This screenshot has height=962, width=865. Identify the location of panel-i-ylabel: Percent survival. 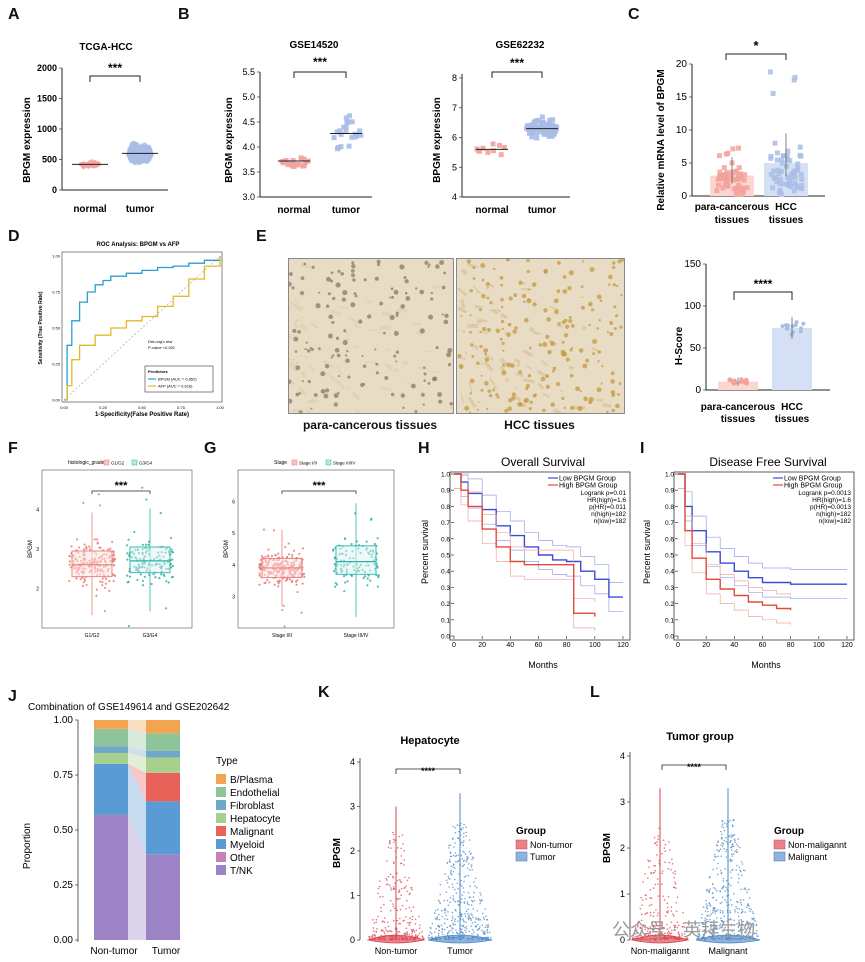
(647, 552).